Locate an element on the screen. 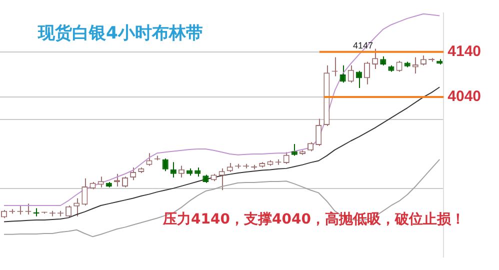 This screenshot has height=270, width=499. text: 现货白银4小时布林带 is located at coordinates (120, 33).